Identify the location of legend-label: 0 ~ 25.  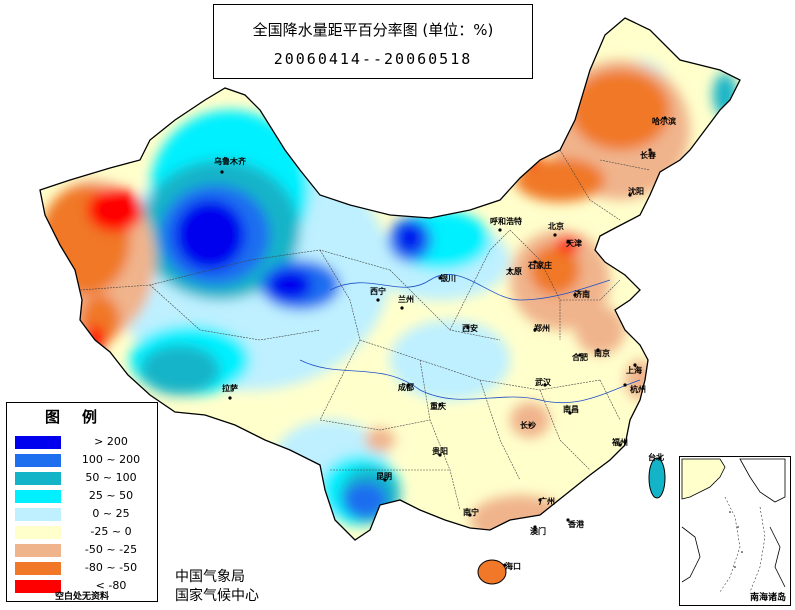
(111, 513).